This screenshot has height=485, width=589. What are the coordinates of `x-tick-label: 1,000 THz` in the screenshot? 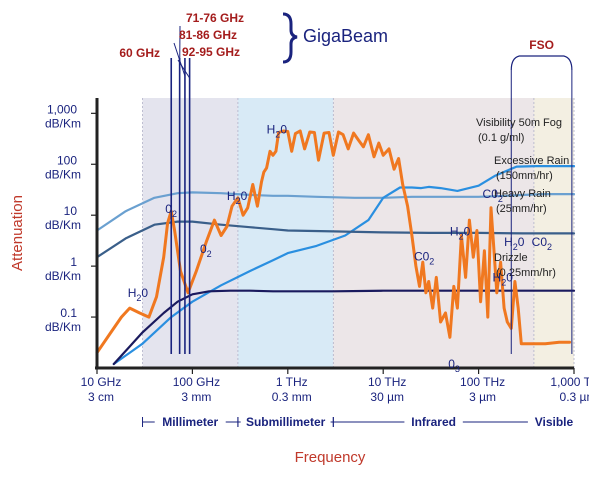 It's located at (569, 382).